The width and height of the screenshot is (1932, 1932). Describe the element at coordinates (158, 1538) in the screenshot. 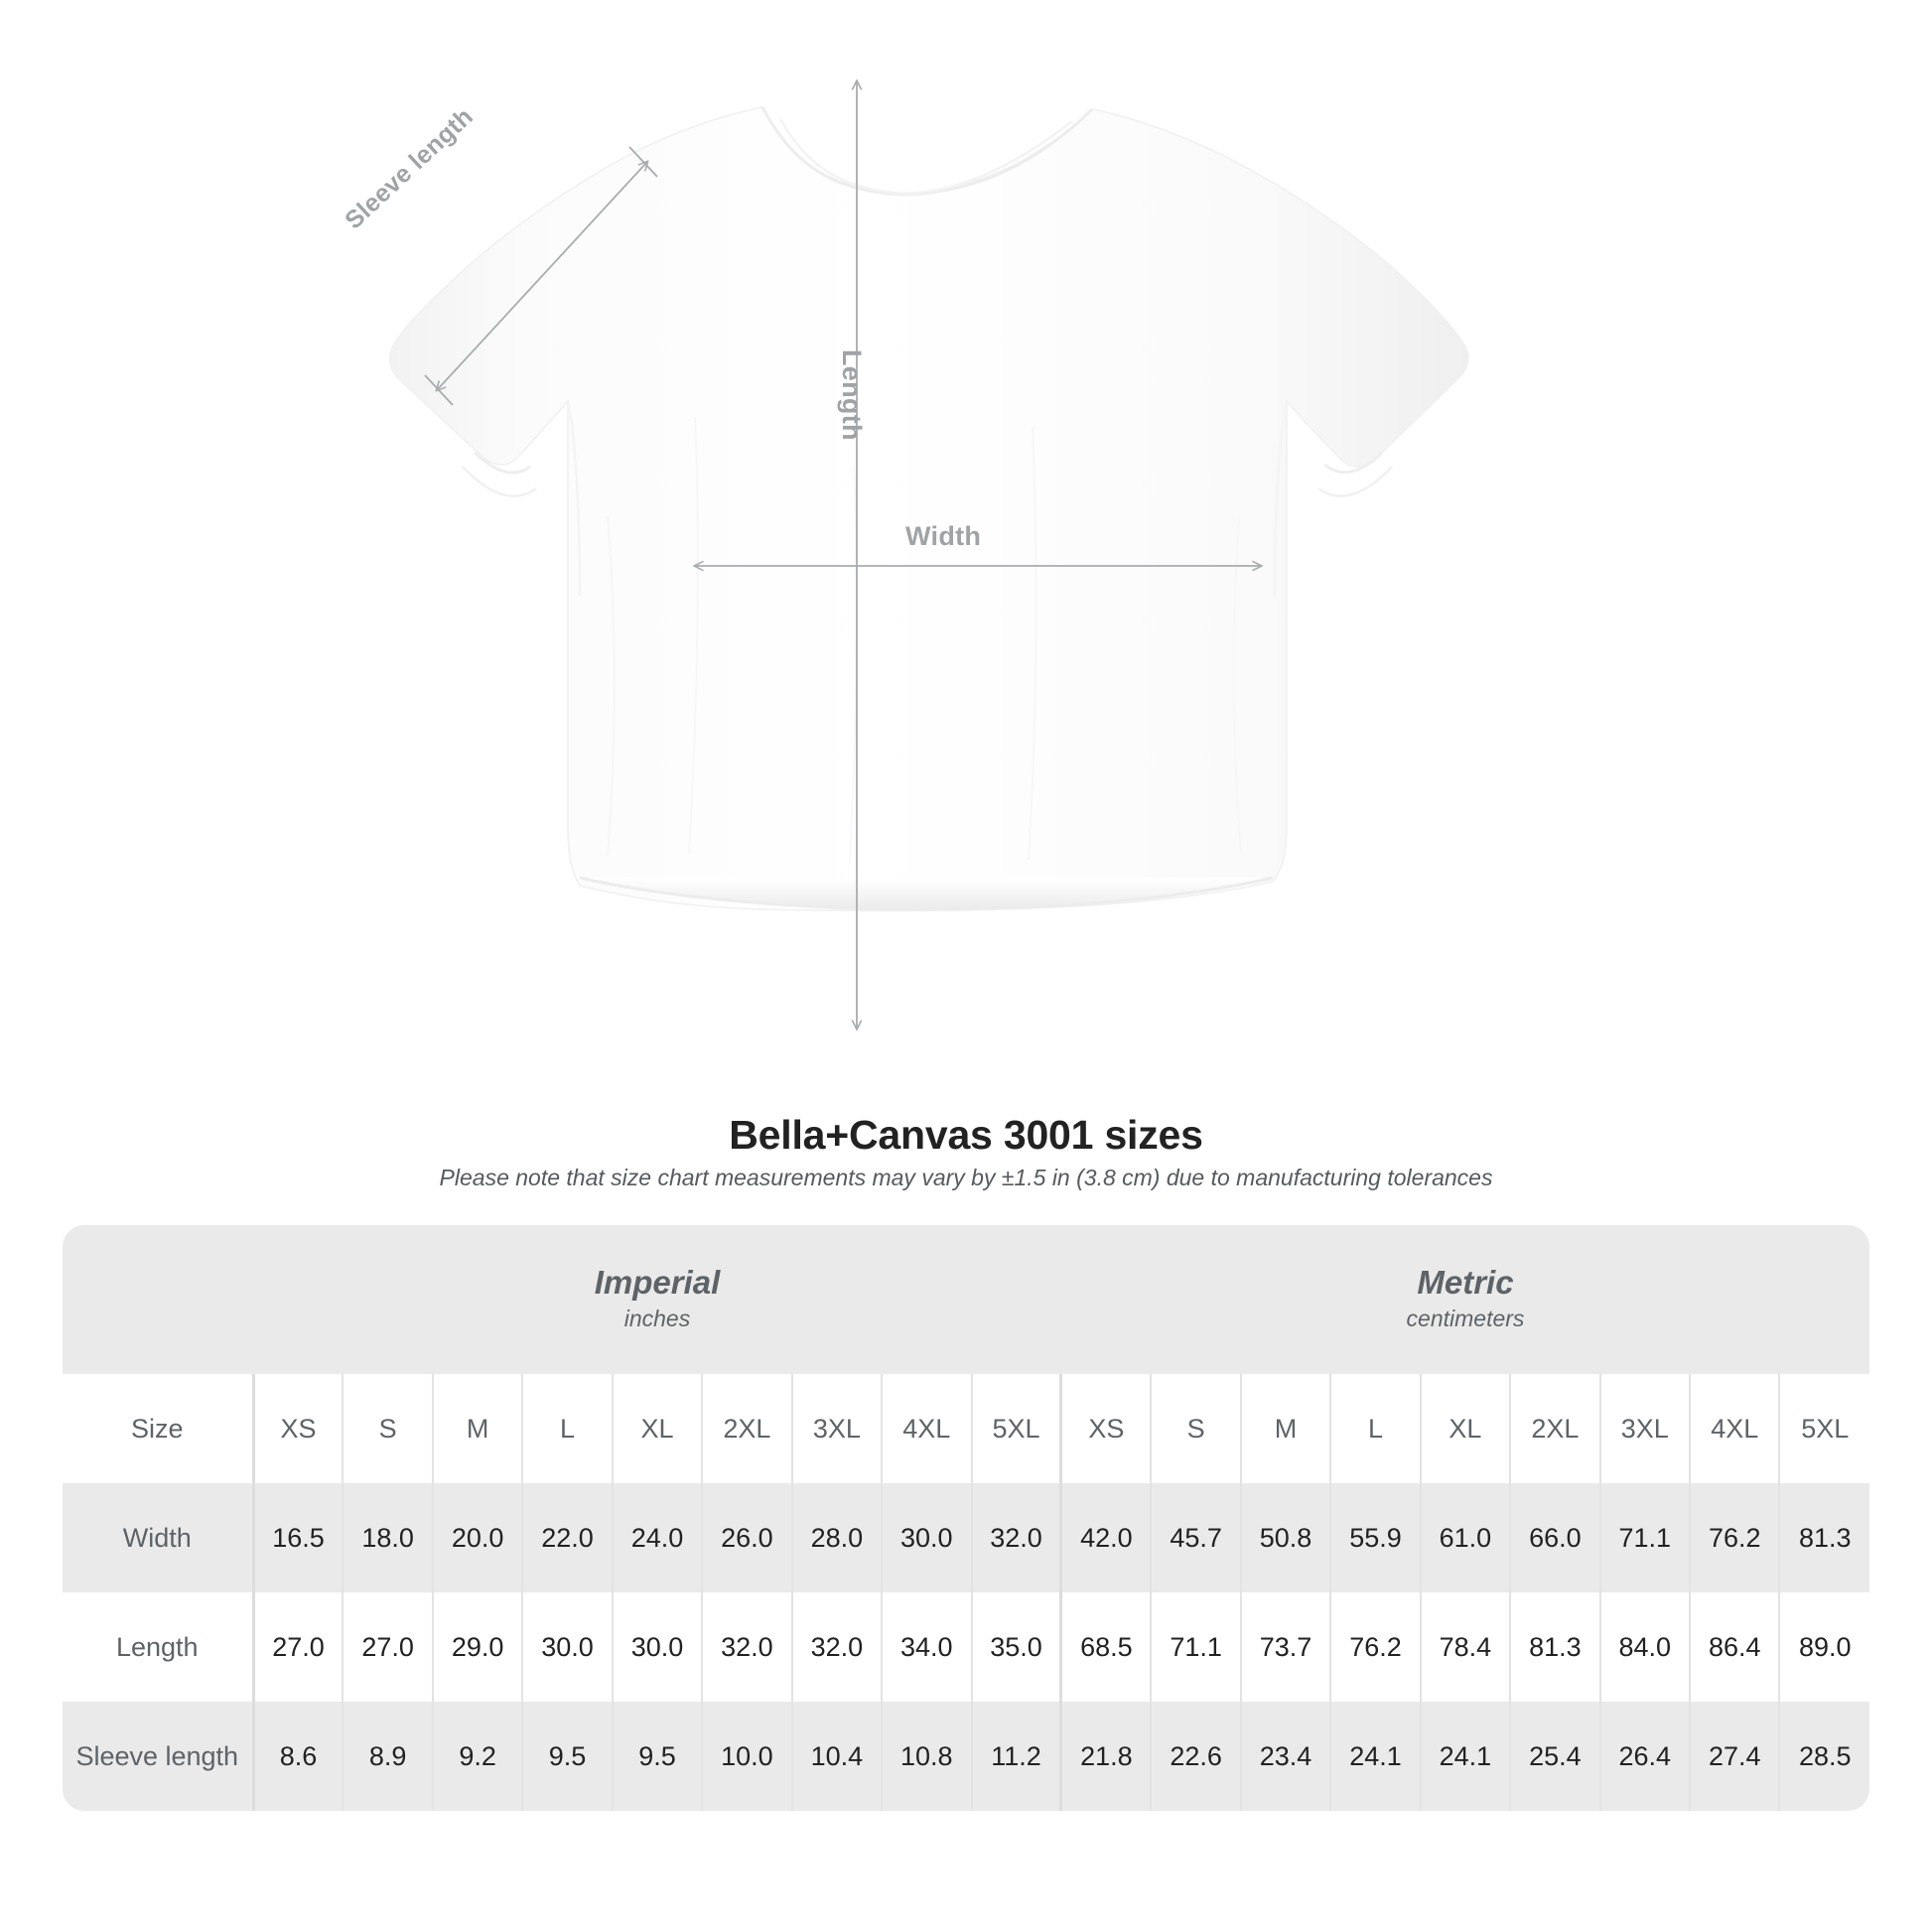

I see `row-label-width: Width` at that location.